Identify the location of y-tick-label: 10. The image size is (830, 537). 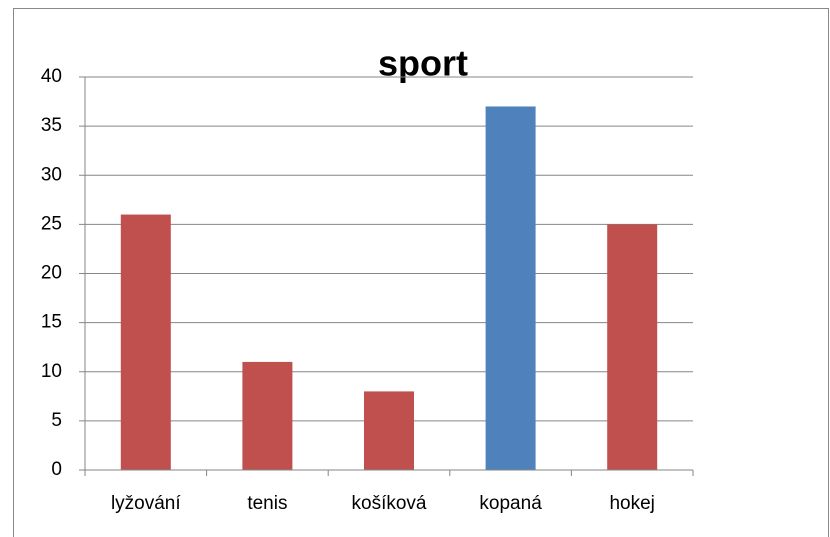
(51, 371).